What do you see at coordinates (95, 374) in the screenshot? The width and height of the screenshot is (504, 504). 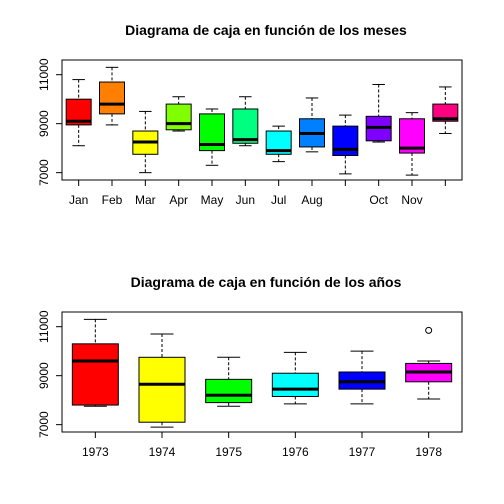 I see `year-1-box` at bounding box center [95, 374].